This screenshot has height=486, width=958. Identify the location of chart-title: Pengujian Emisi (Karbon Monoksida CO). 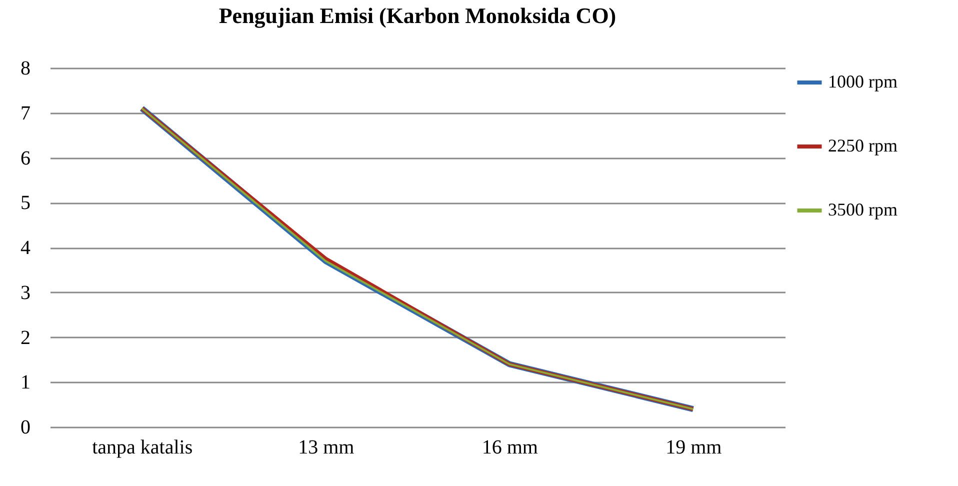
(417, 15).